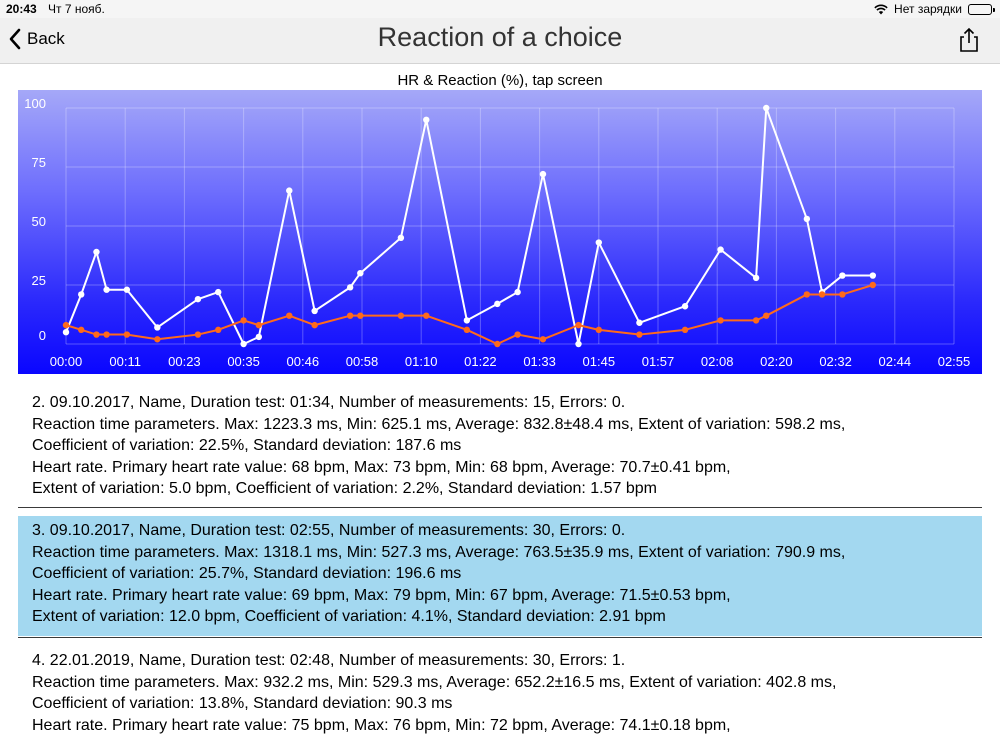 This screenshot has width=1000, height=750. Describe the element at coordinates (881, 9) in the screenshot. I see `wifi-icon` at that location.